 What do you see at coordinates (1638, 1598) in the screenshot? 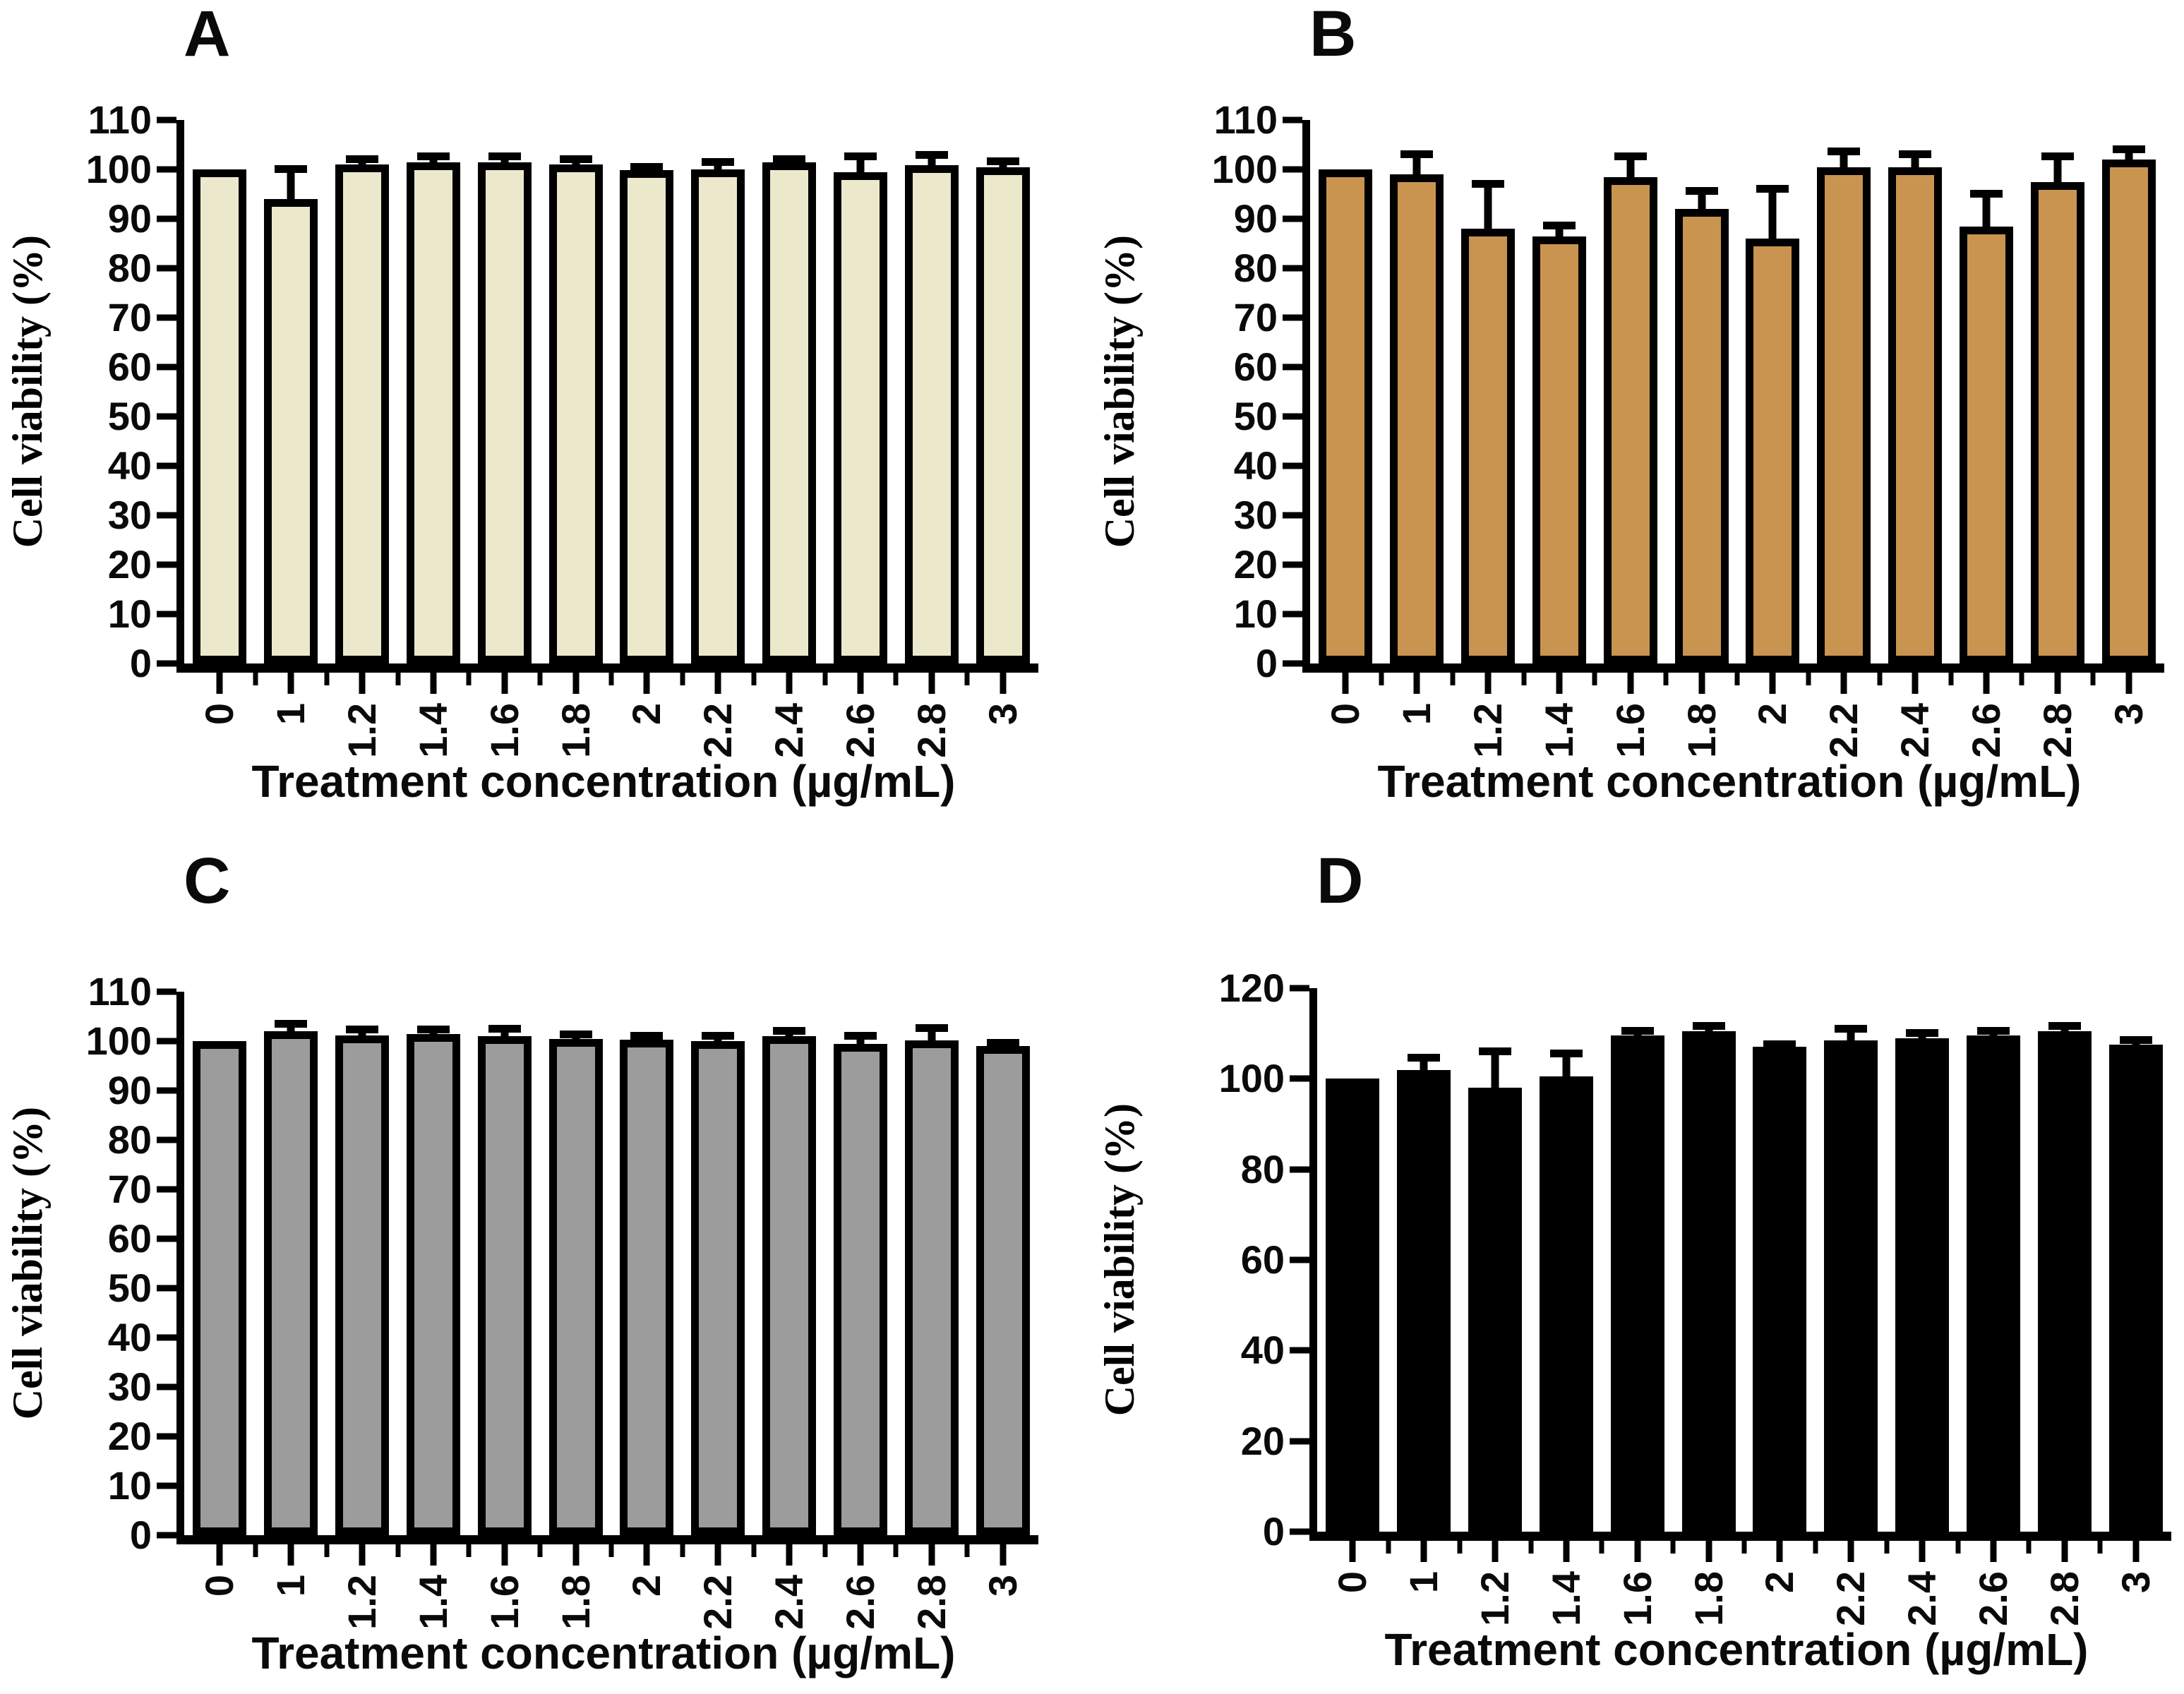
I see `x-label-cell: 1.6` at bounding box center [1638, 1598].